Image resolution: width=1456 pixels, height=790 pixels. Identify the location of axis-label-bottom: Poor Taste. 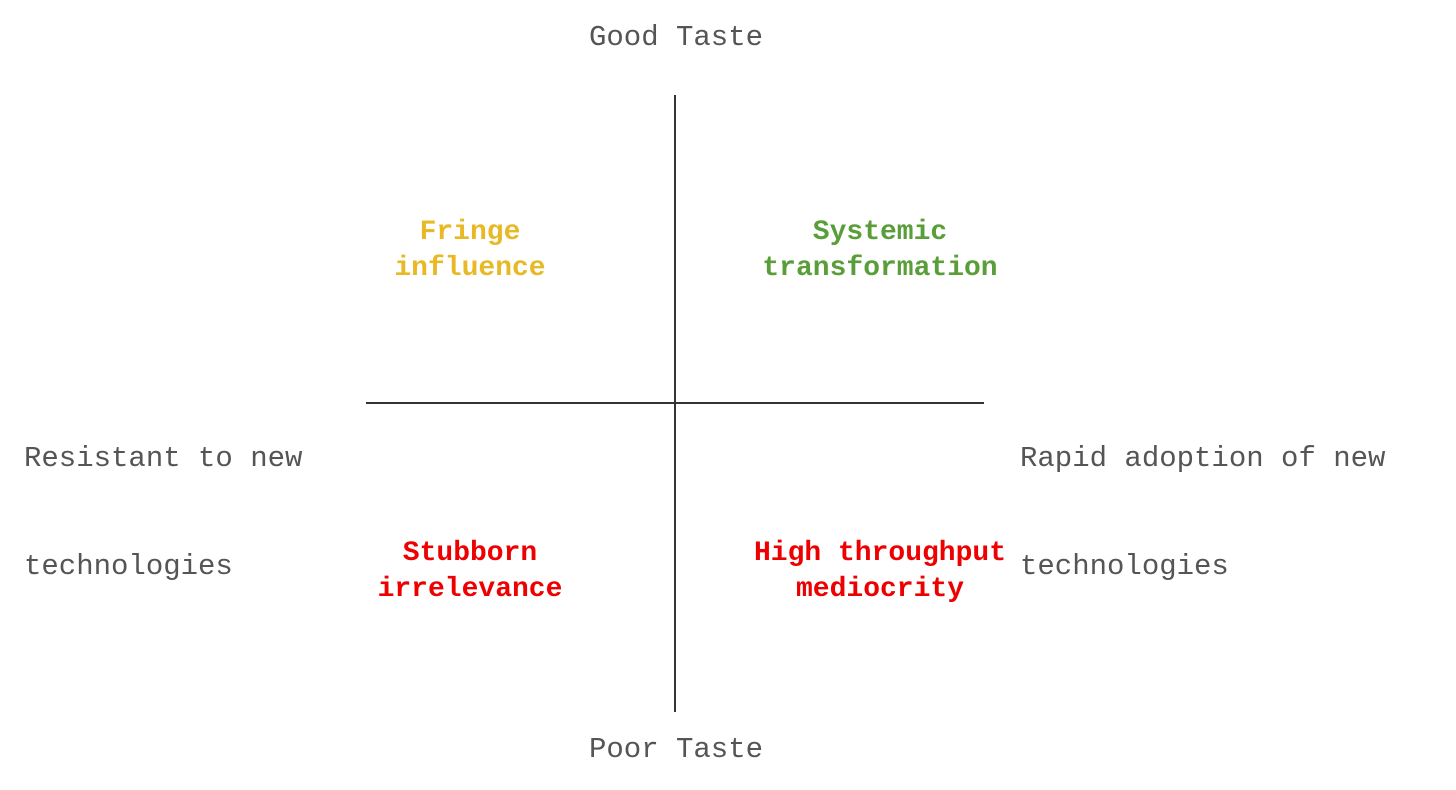
(676, 749).